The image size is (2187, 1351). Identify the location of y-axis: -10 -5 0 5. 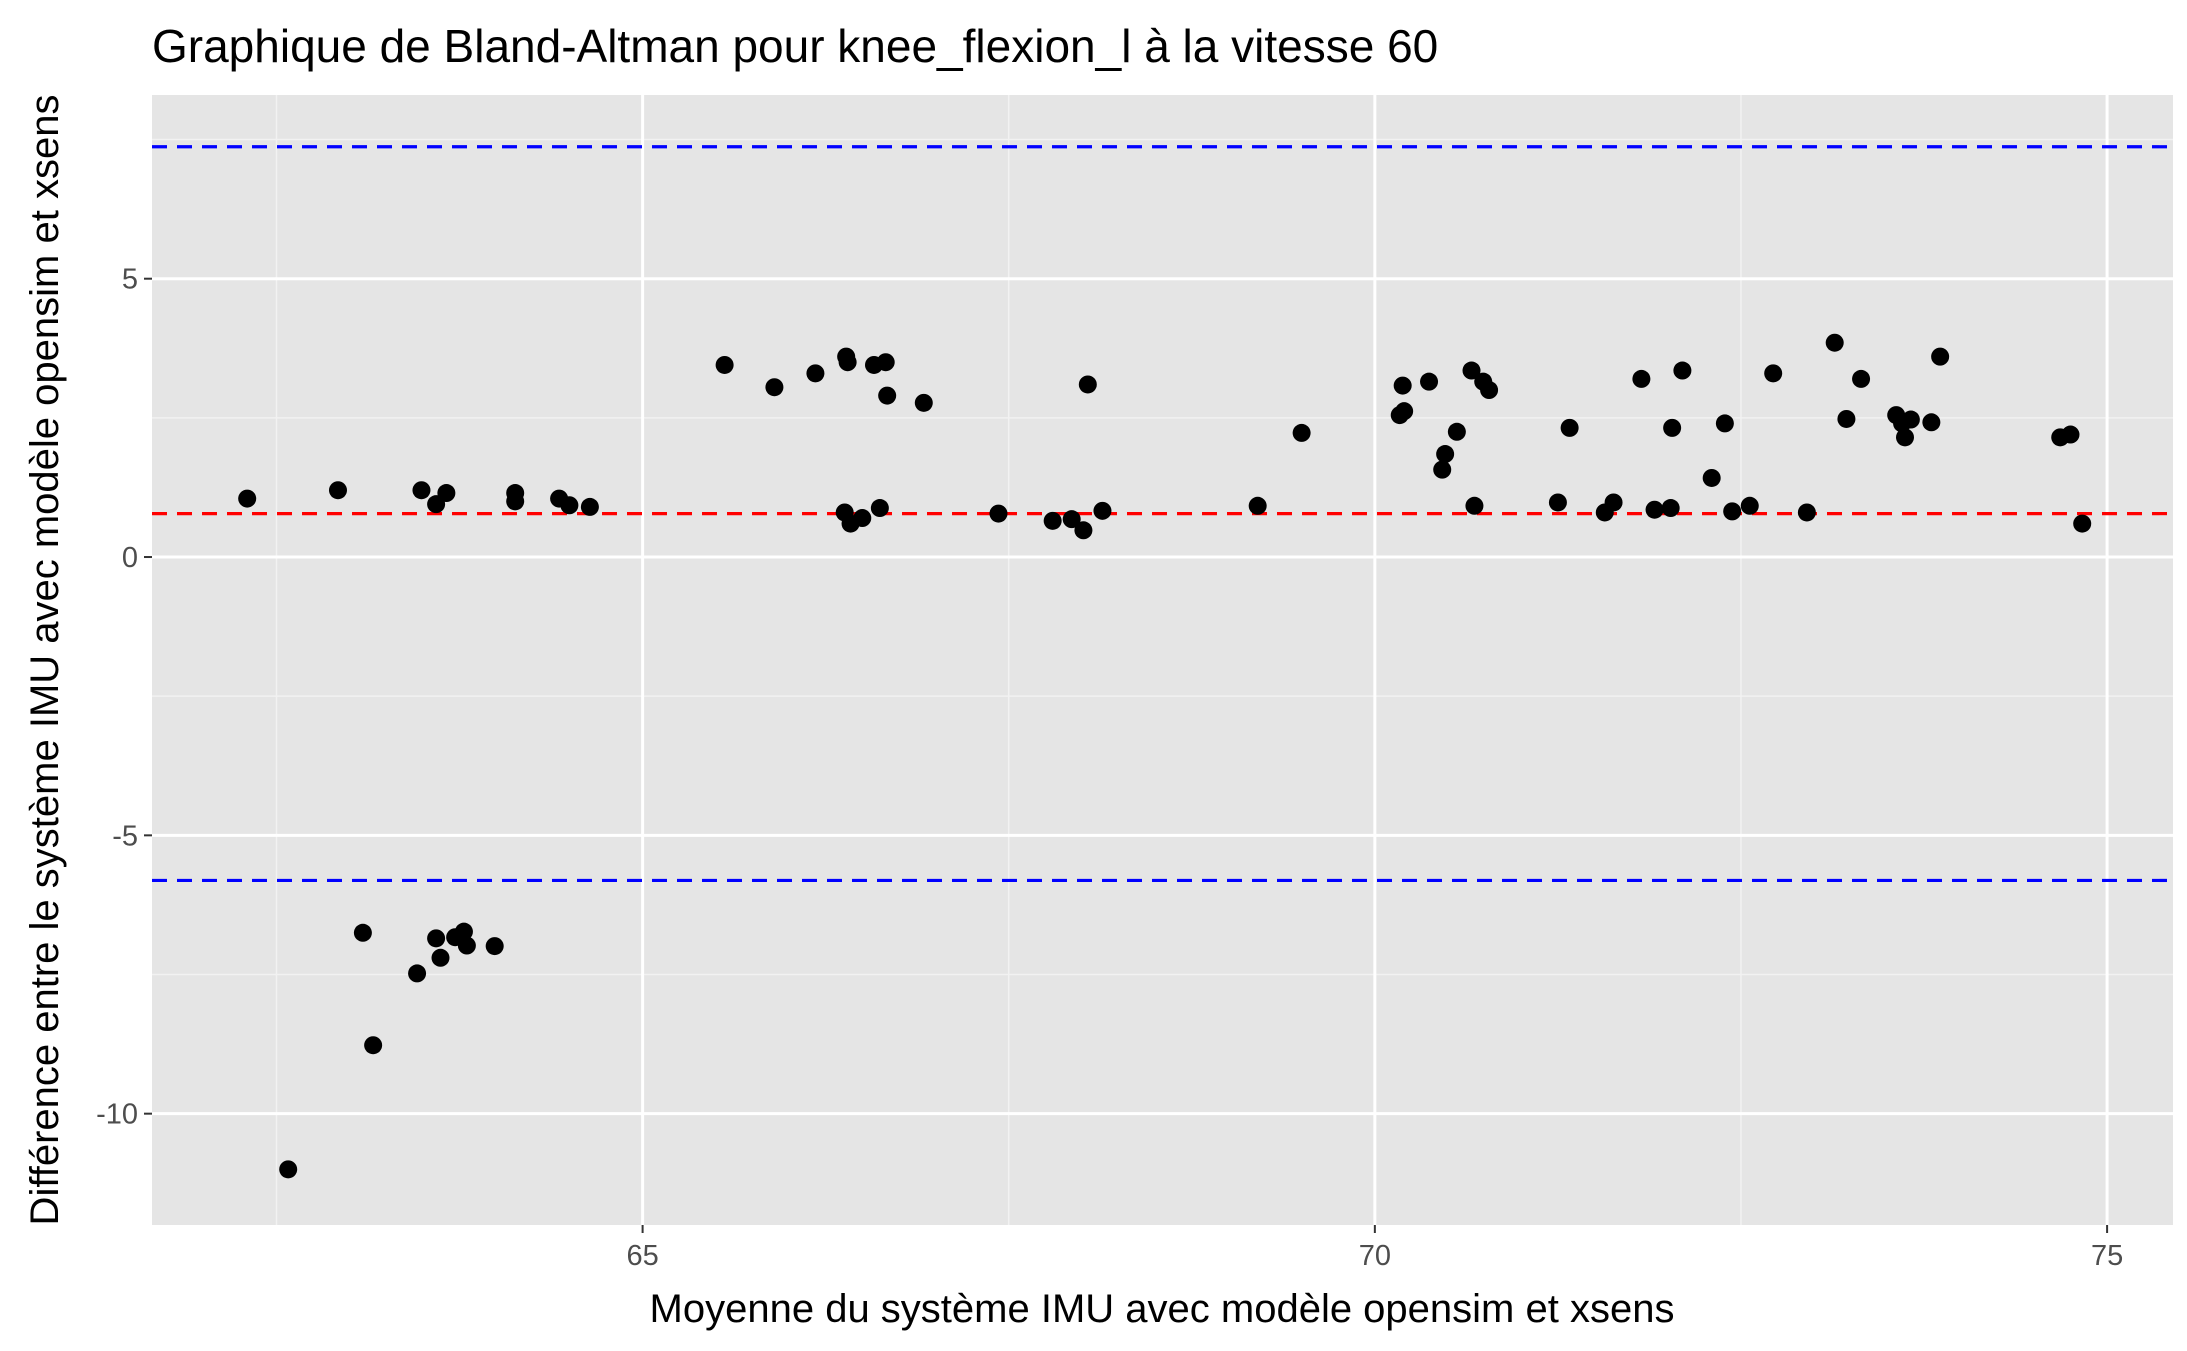
(124, 697).